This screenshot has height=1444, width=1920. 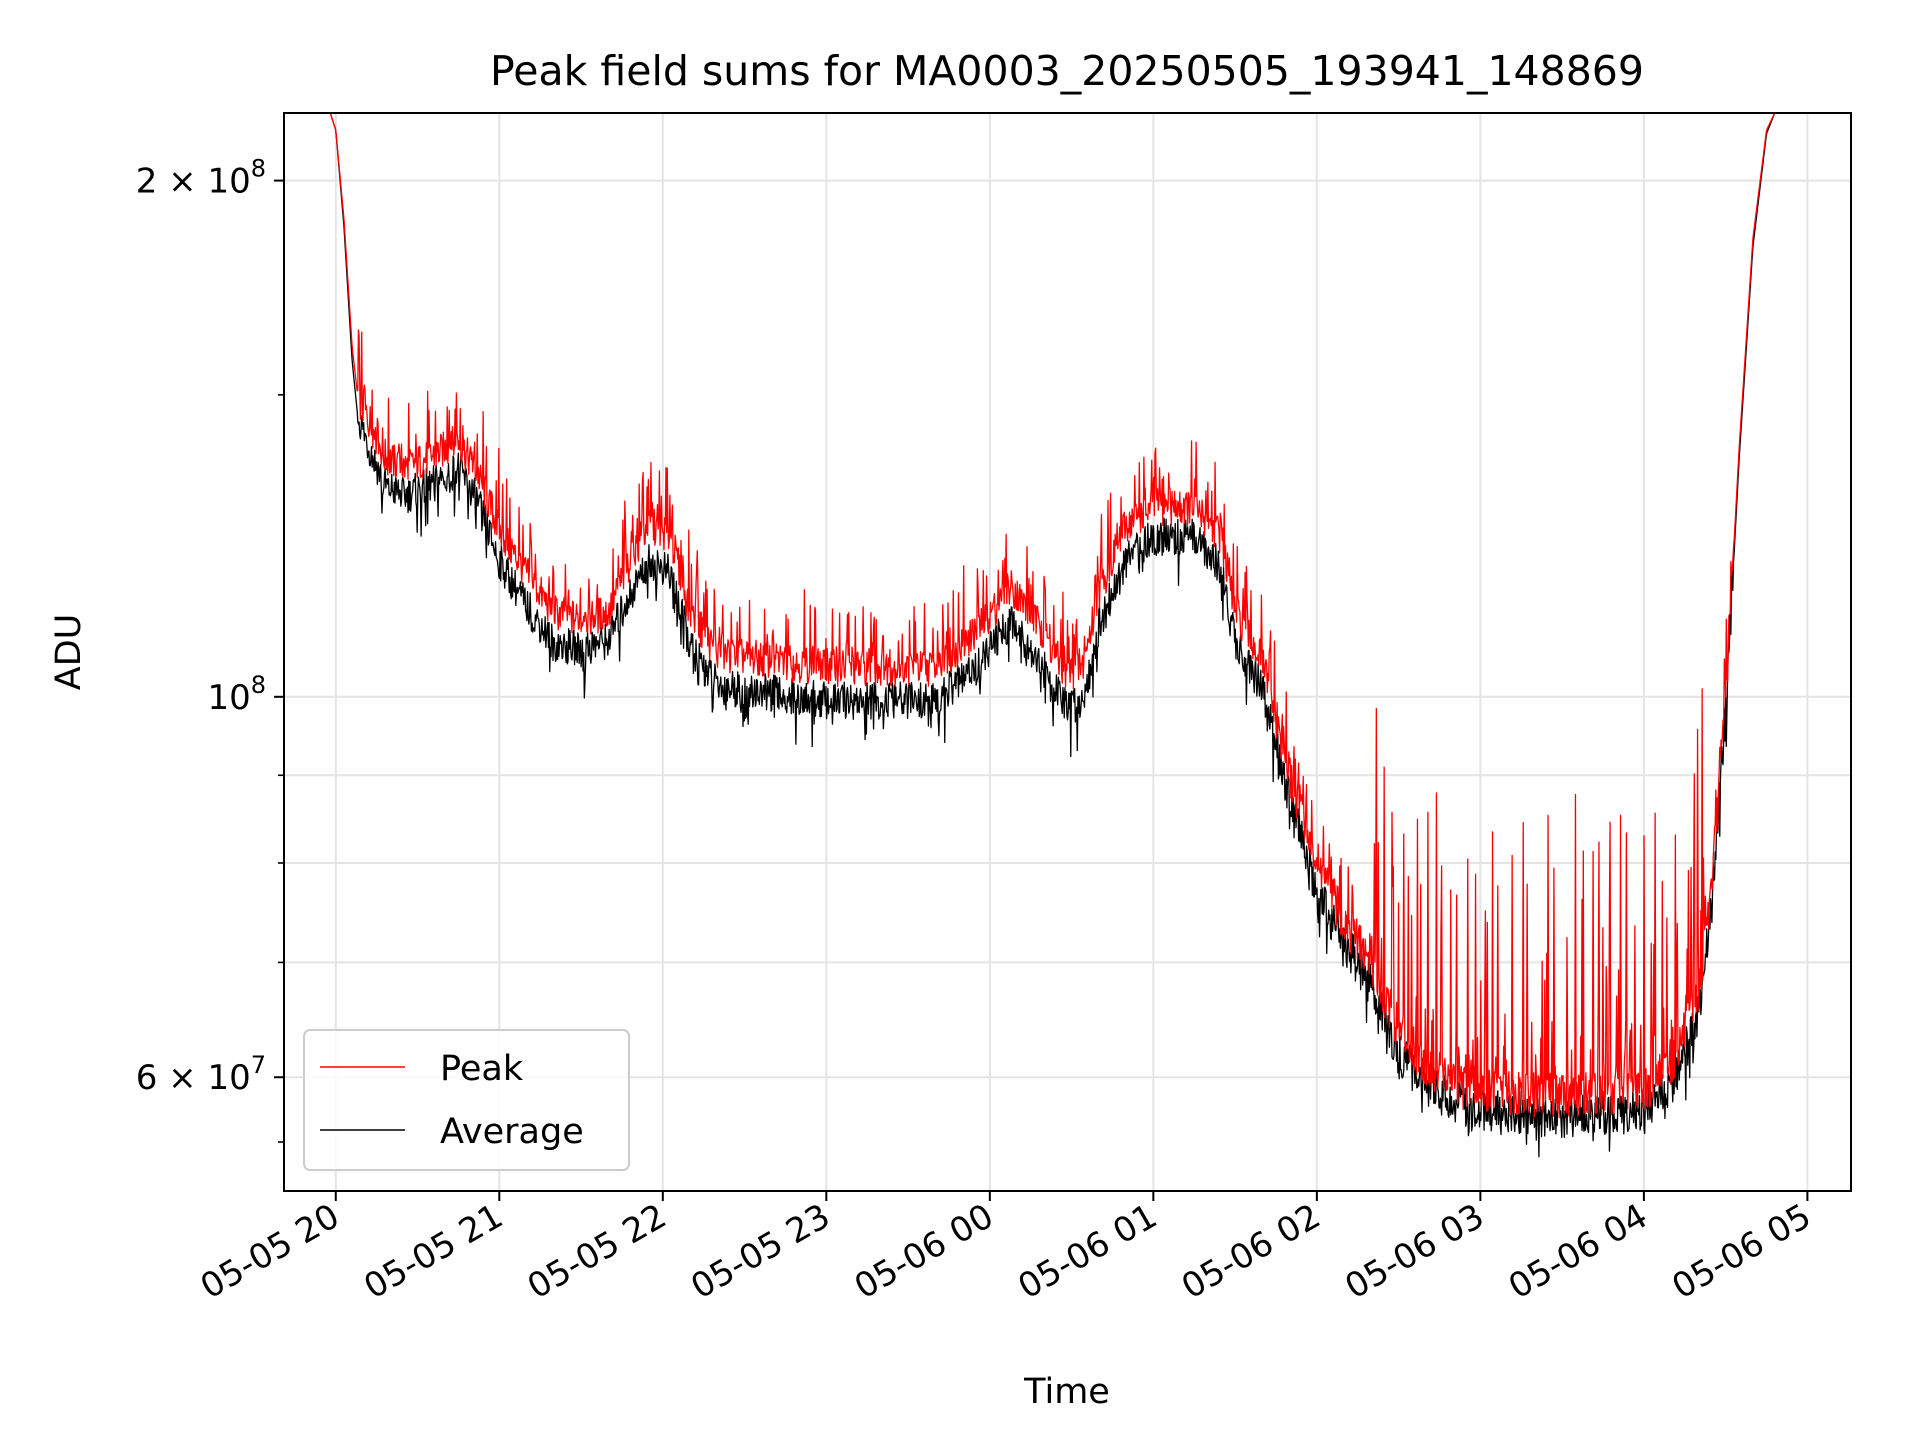 I want to click on legend: Peak Average, so click(x=466, y=1100).